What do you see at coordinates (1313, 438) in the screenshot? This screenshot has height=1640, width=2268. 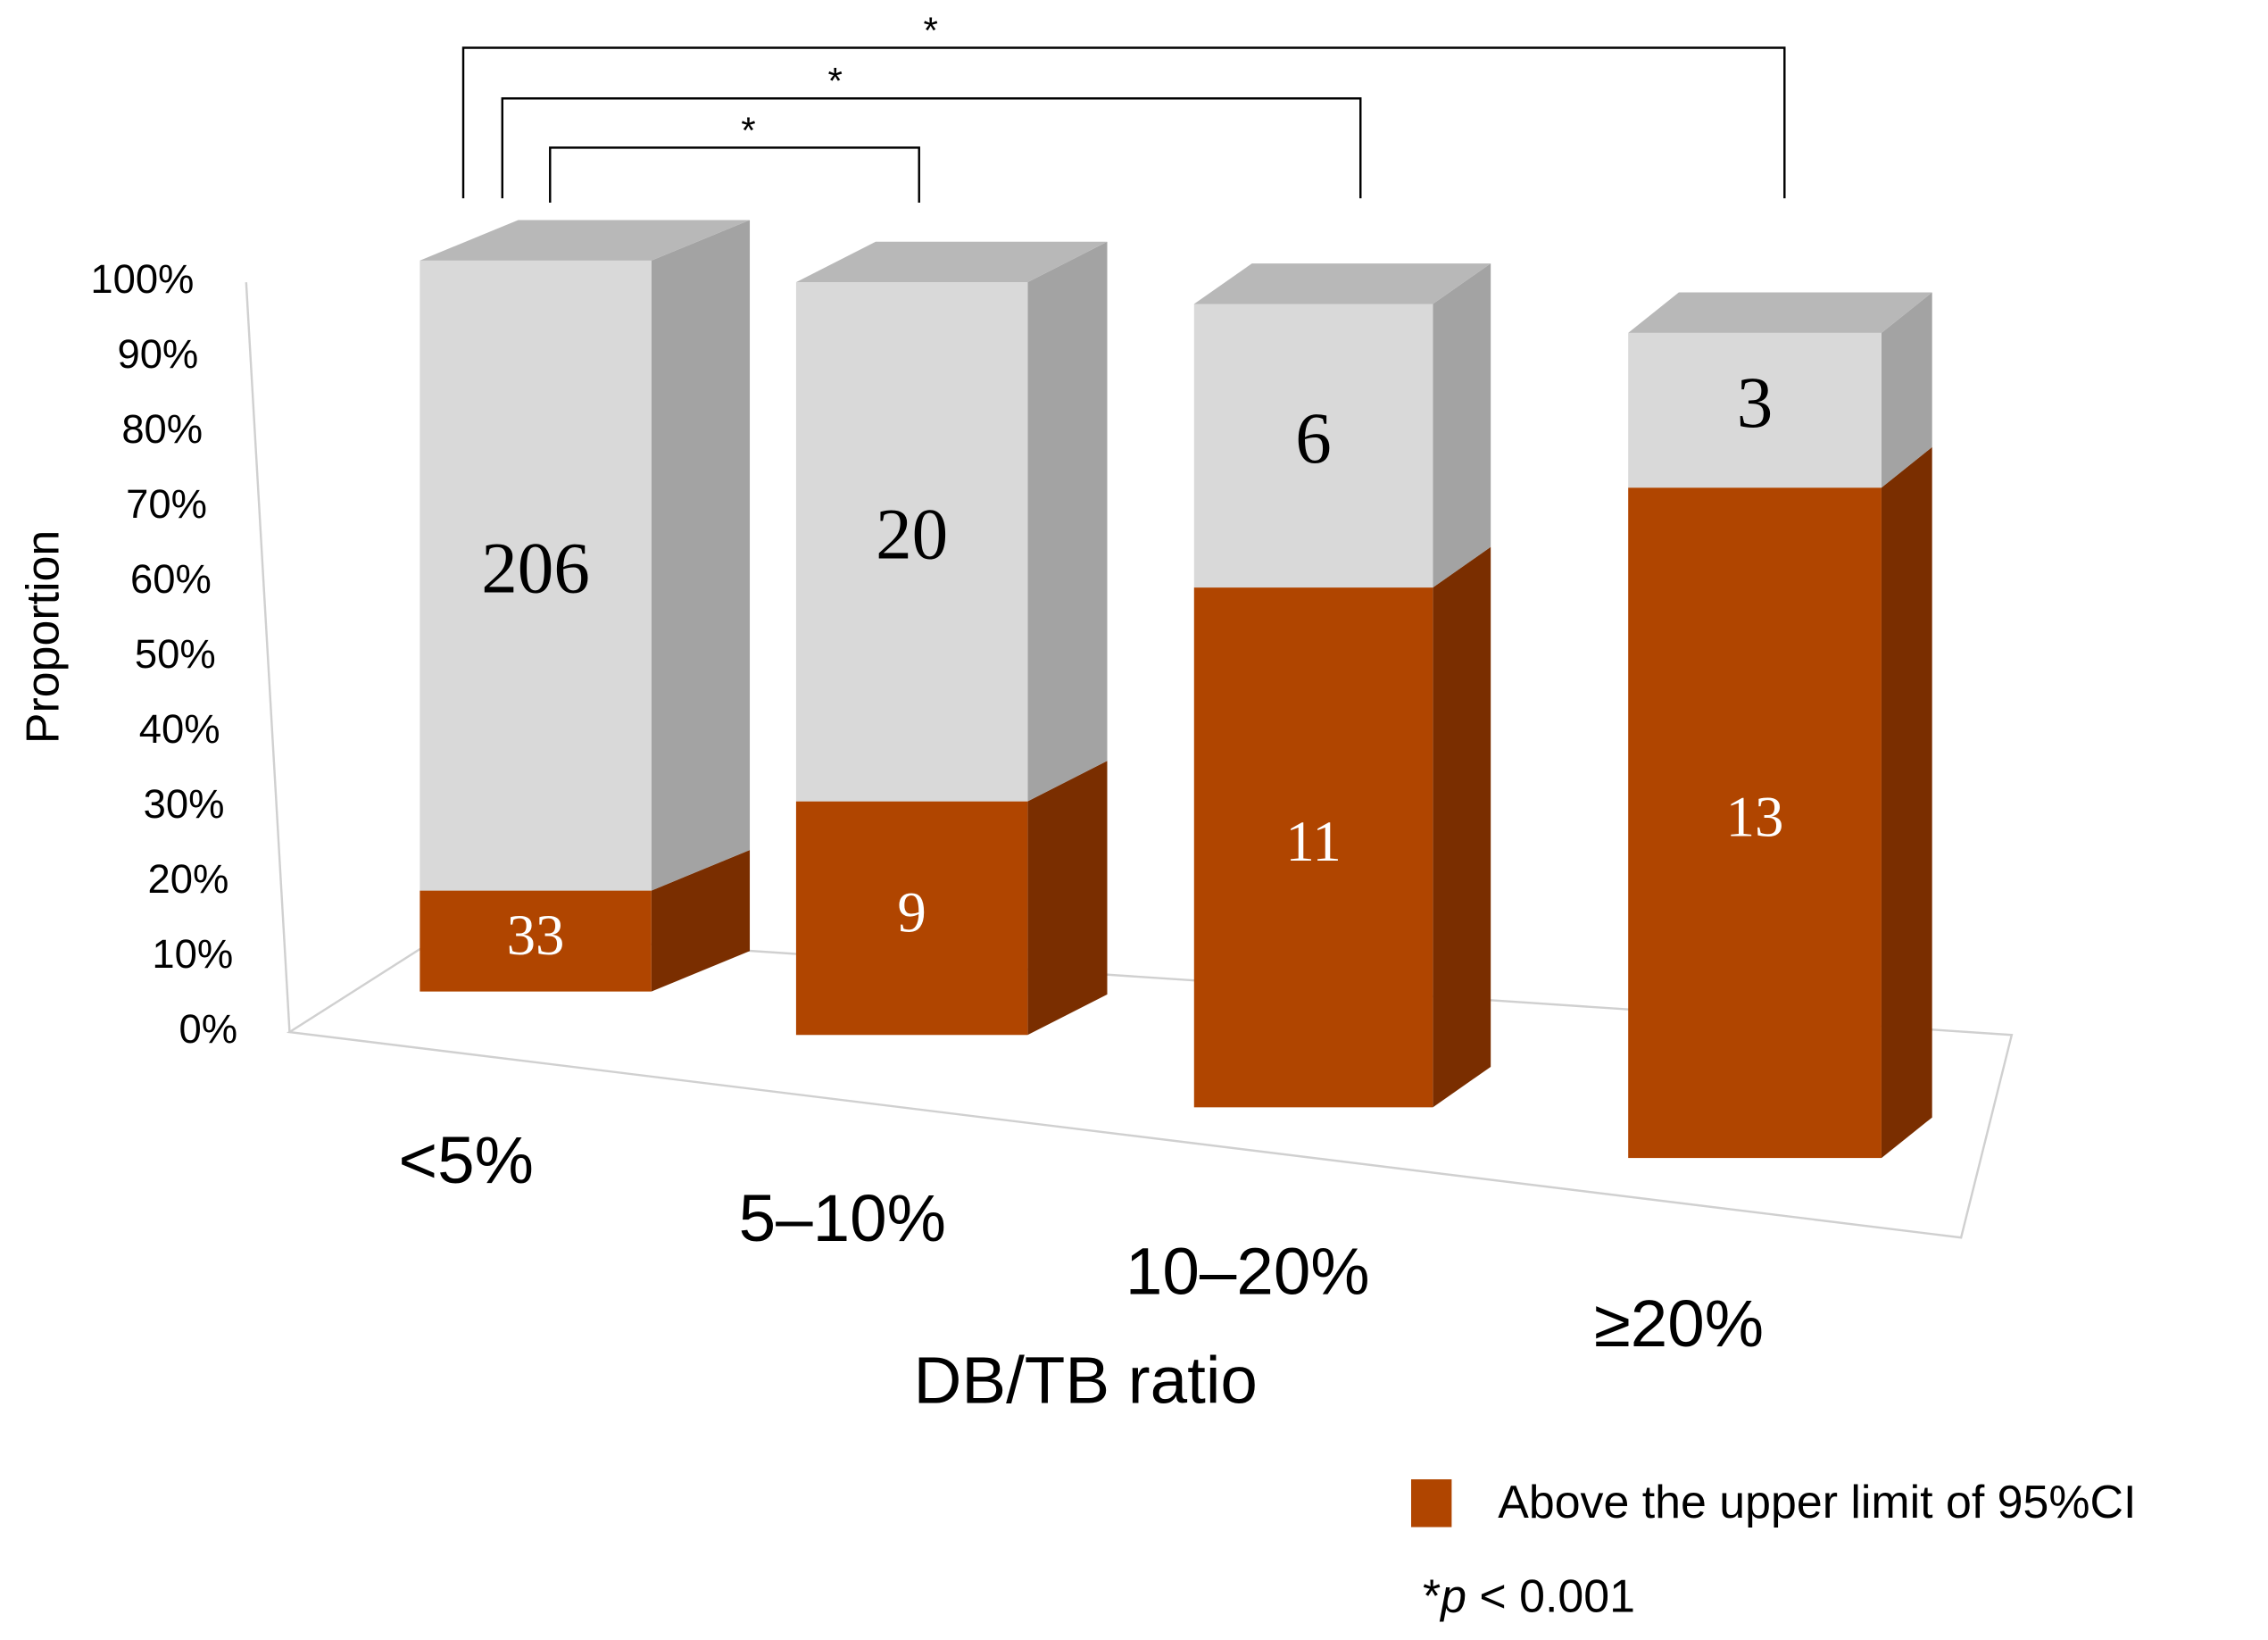 I see `data-label: 6` at bounding box center [1313, 438].